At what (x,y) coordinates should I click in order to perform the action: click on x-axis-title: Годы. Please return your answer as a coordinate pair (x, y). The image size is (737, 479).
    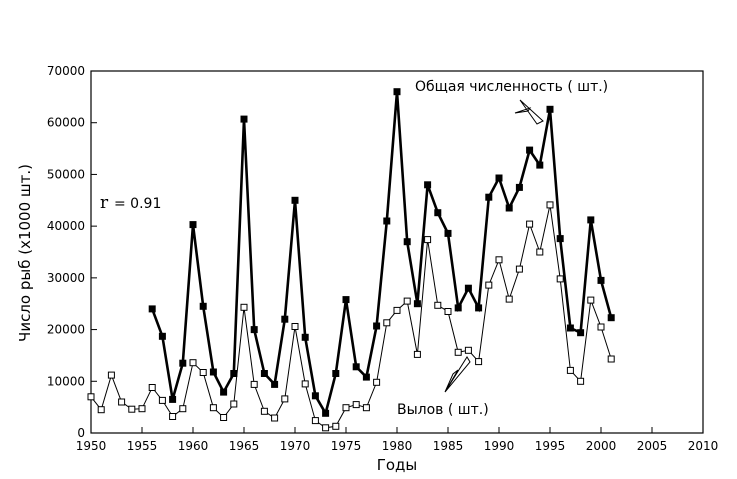
    Looking at the image, I should click on (397, 465).